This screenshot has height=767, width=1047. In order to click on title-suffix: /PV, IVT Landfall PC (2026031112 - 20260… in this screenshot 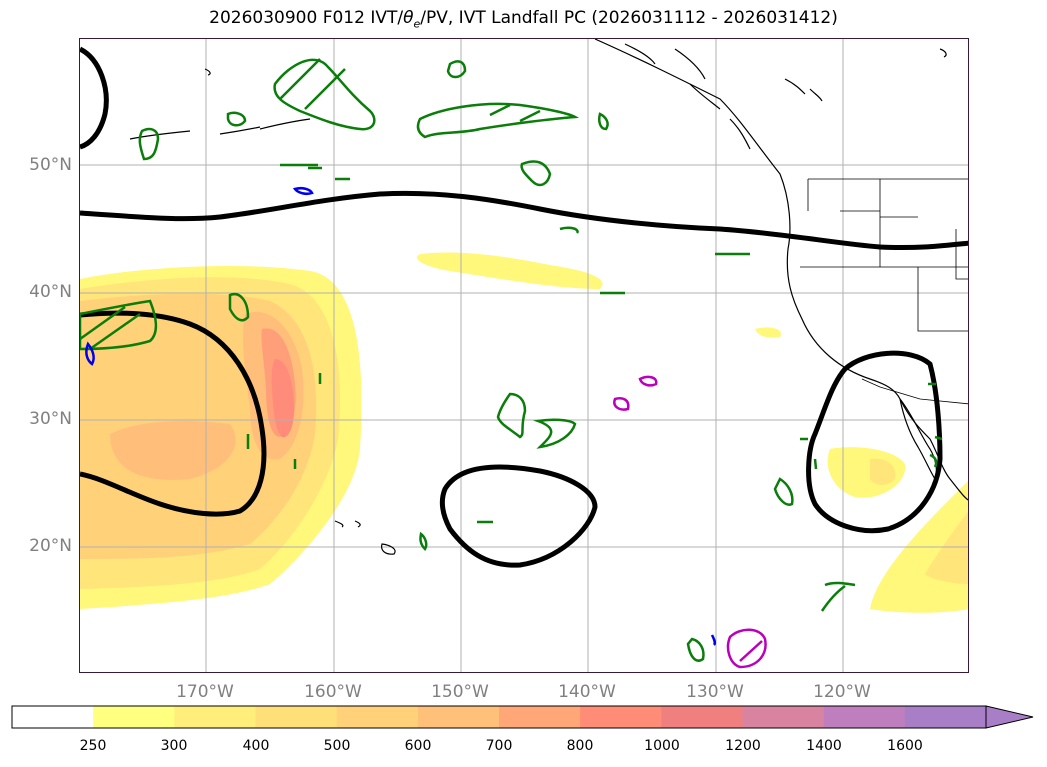, I will do `click(629, 18)`.